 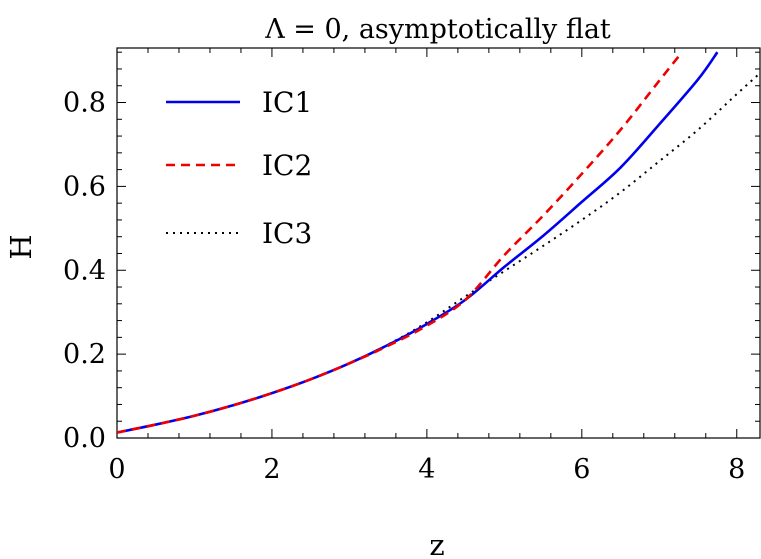 I want to click on x-tick-label: 8, so click(x=736, y=469).